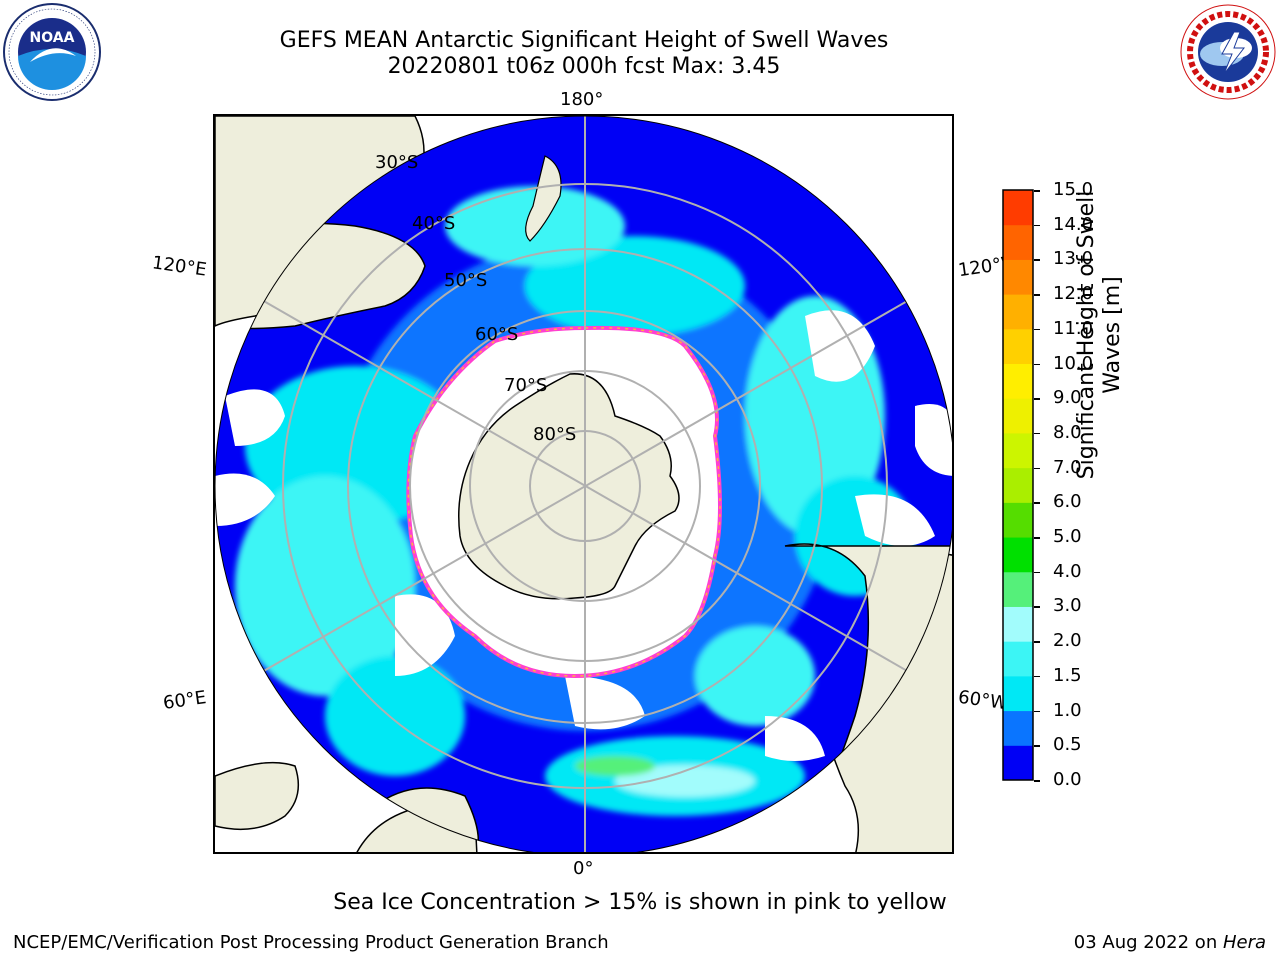 The height and width of the screenshot is (960, 1280). Describe the element at coordinates (1067, 606) in the screenshot. I see `colorbar-tick-label: 3.0` at that location.